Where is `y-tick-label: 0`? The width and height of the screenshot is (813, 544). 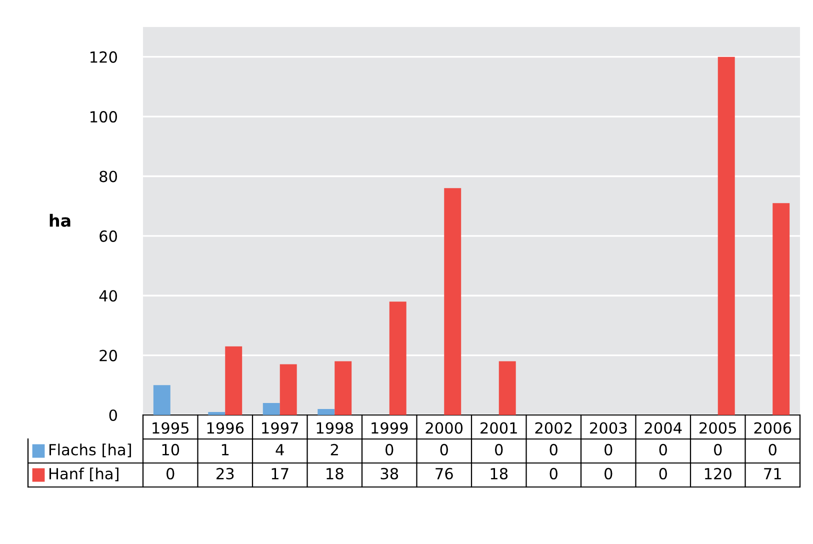
y-tick-label: 0 is located at coordinates (113, 415).